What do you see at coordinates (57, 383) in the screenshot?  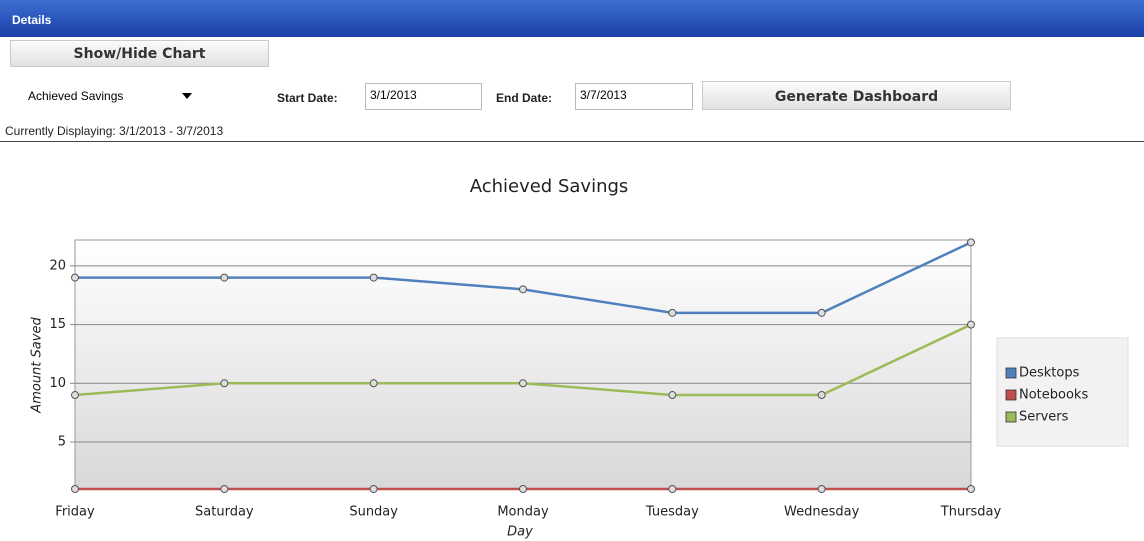 I see `y-tick-label: 10` at bounding box center [57, 383].